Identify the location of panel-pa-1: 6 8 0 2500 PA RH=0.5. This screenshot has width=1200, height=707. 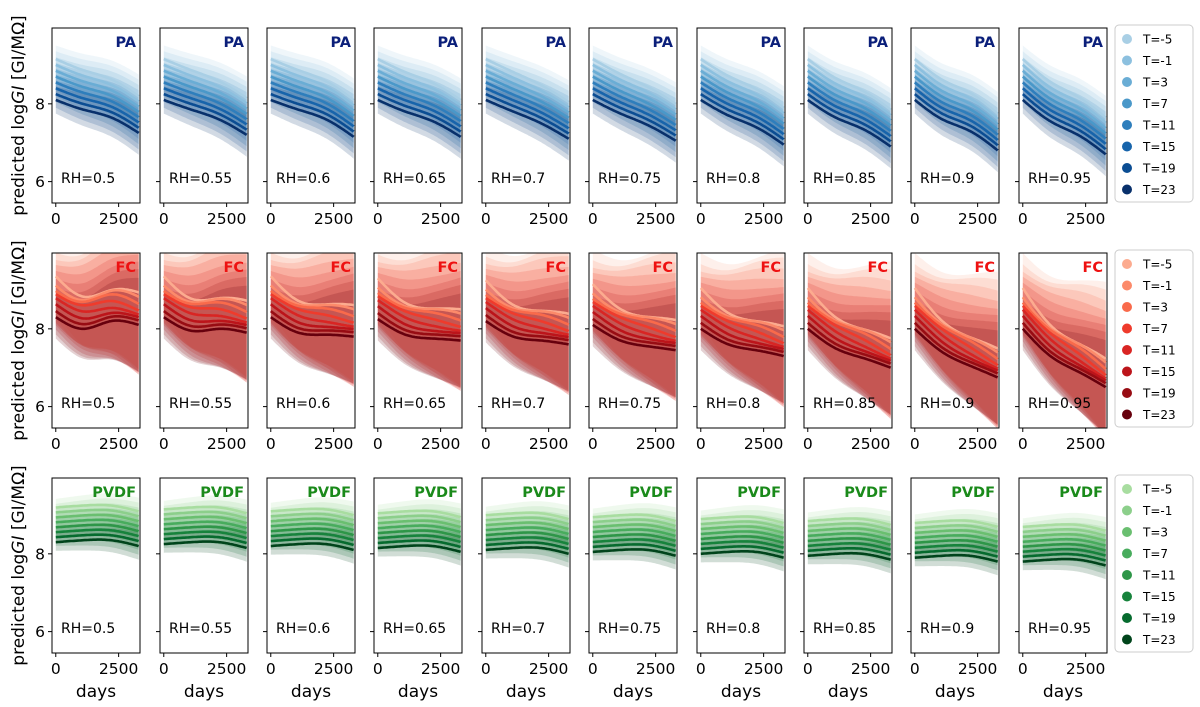
(88, 127).